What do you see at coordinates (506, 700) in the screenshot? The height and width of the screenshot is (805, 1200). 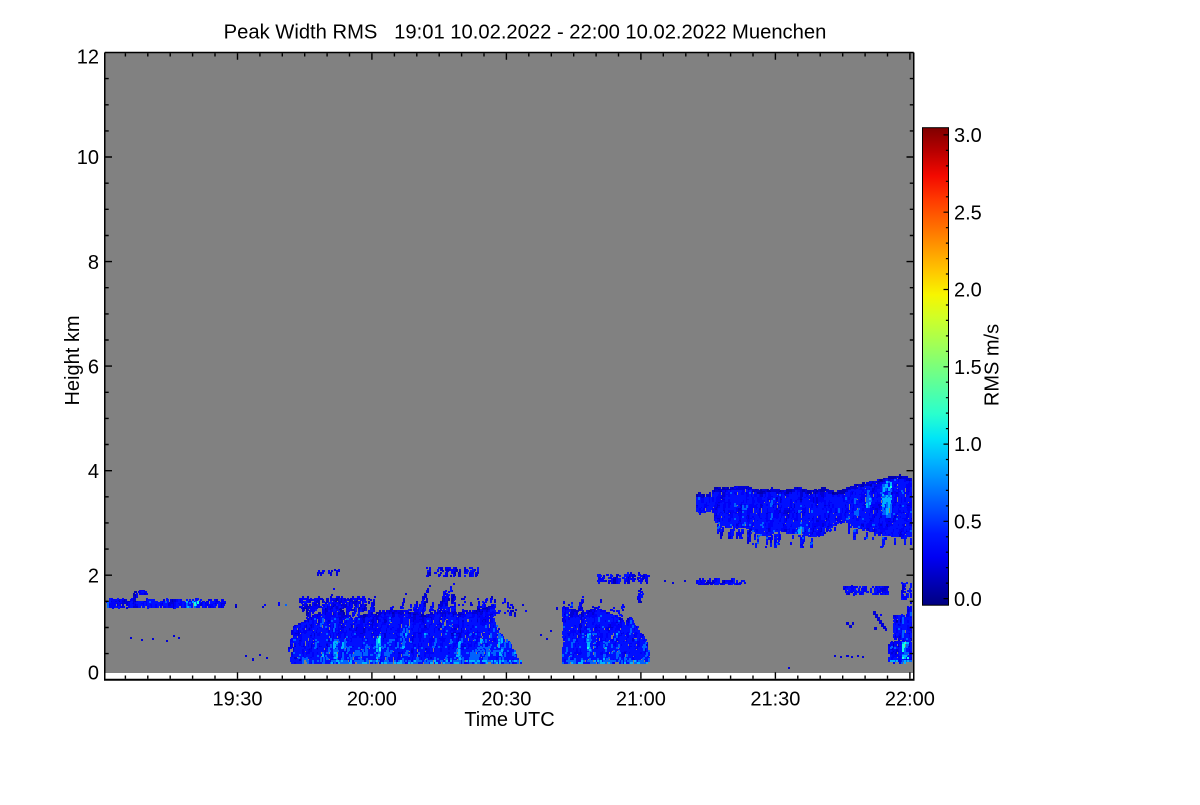 I see `svg-text: 20:30` at bounding box center [506, 700].